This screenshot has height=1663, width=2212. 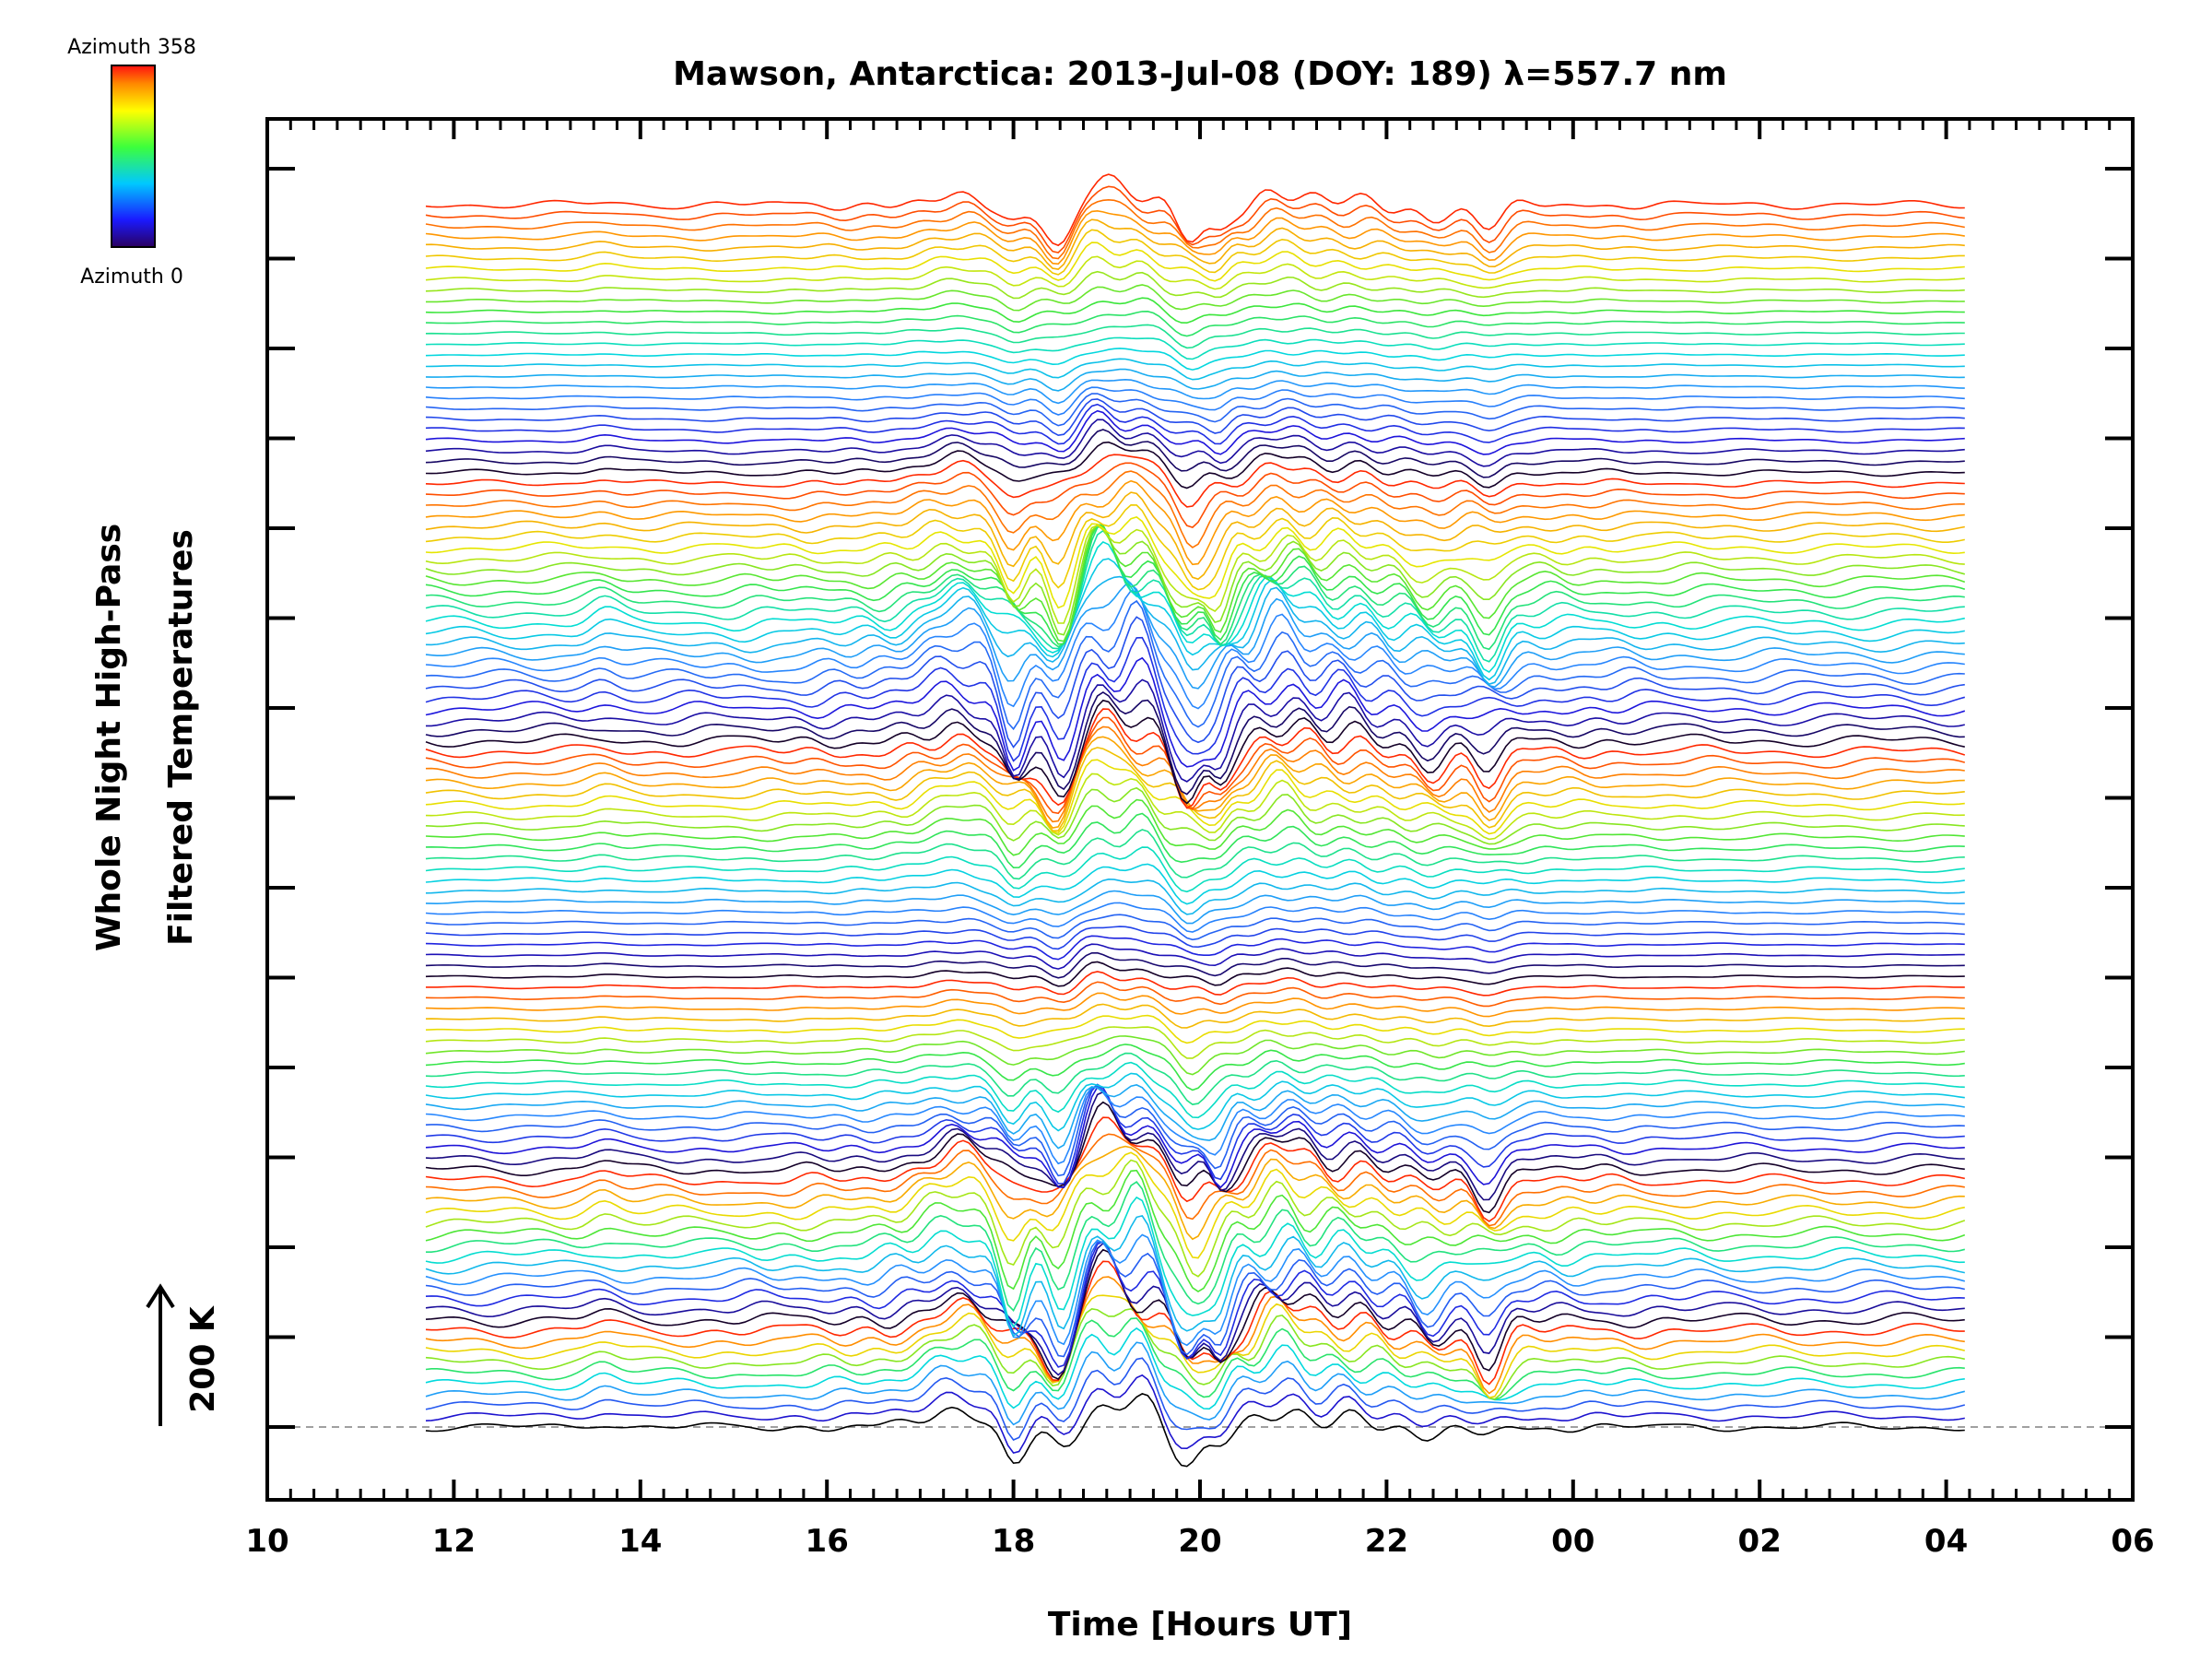 What do you see at coordinates (131, 162) in the screenshot?
I see `colorbar: Azimuth 358 Azimuth 0` at bounding box center [131, 162].